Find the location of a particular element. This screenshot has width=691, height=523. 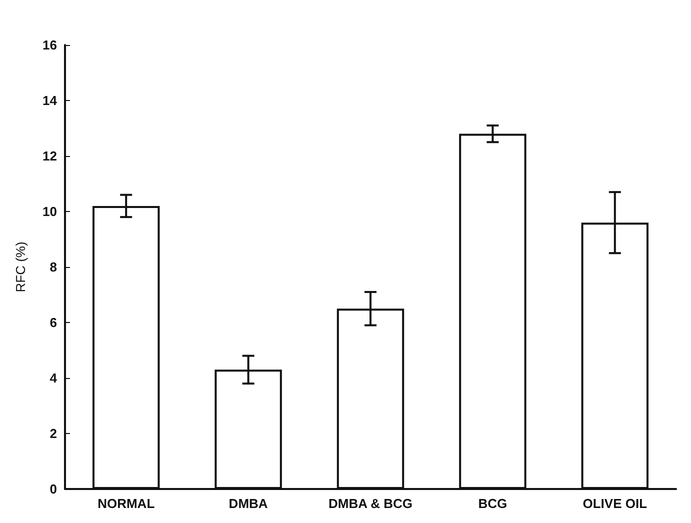

y-tick-label: 6 is located at coordinates (53, 322).